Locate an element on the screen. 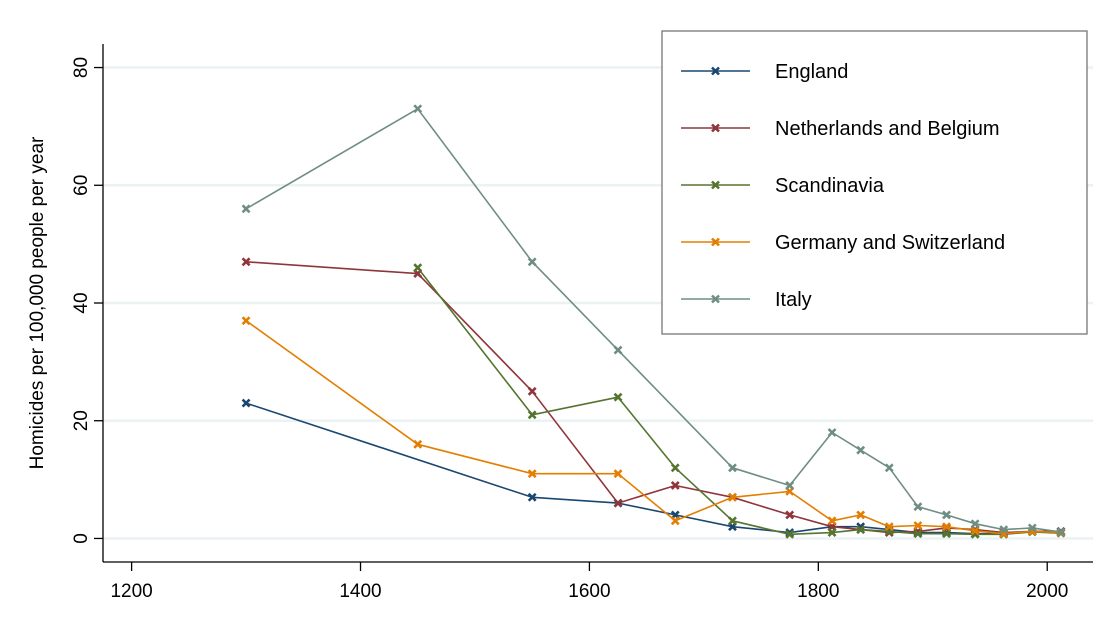 The height and width of the screenshot is (631, 1119). x-tick-label: 1800 is located at coordinates (818, 591).